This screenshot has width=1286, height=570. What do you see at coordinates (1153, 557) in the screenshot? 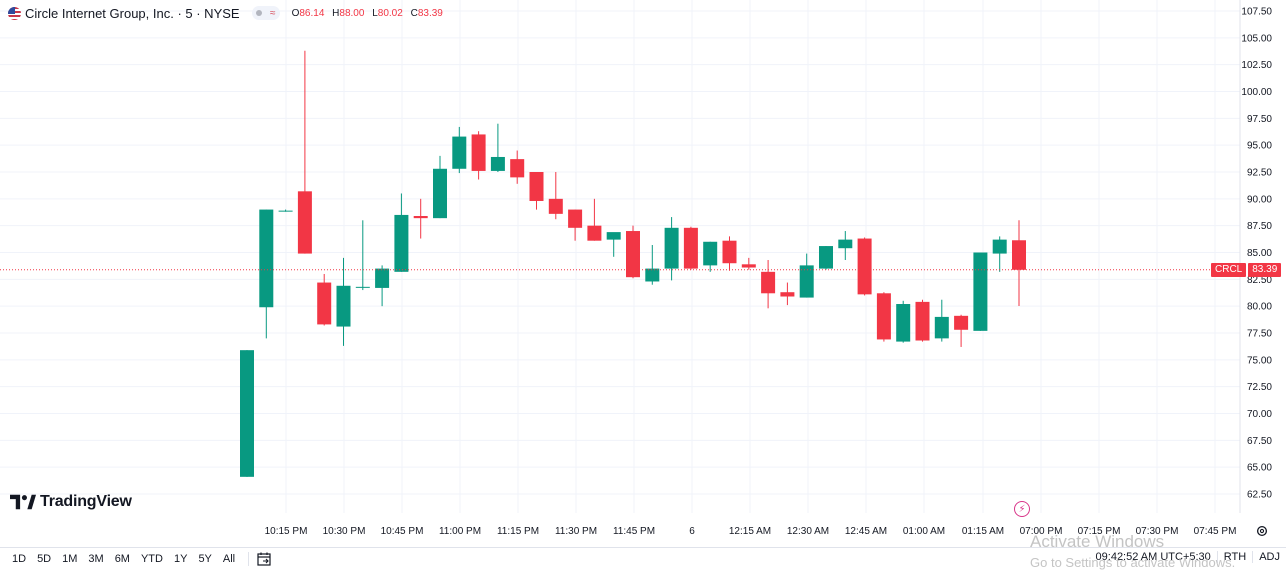
I see `clock-time: 09:42:52 AM UTC+5:30` at bounding box center [1153, 557].